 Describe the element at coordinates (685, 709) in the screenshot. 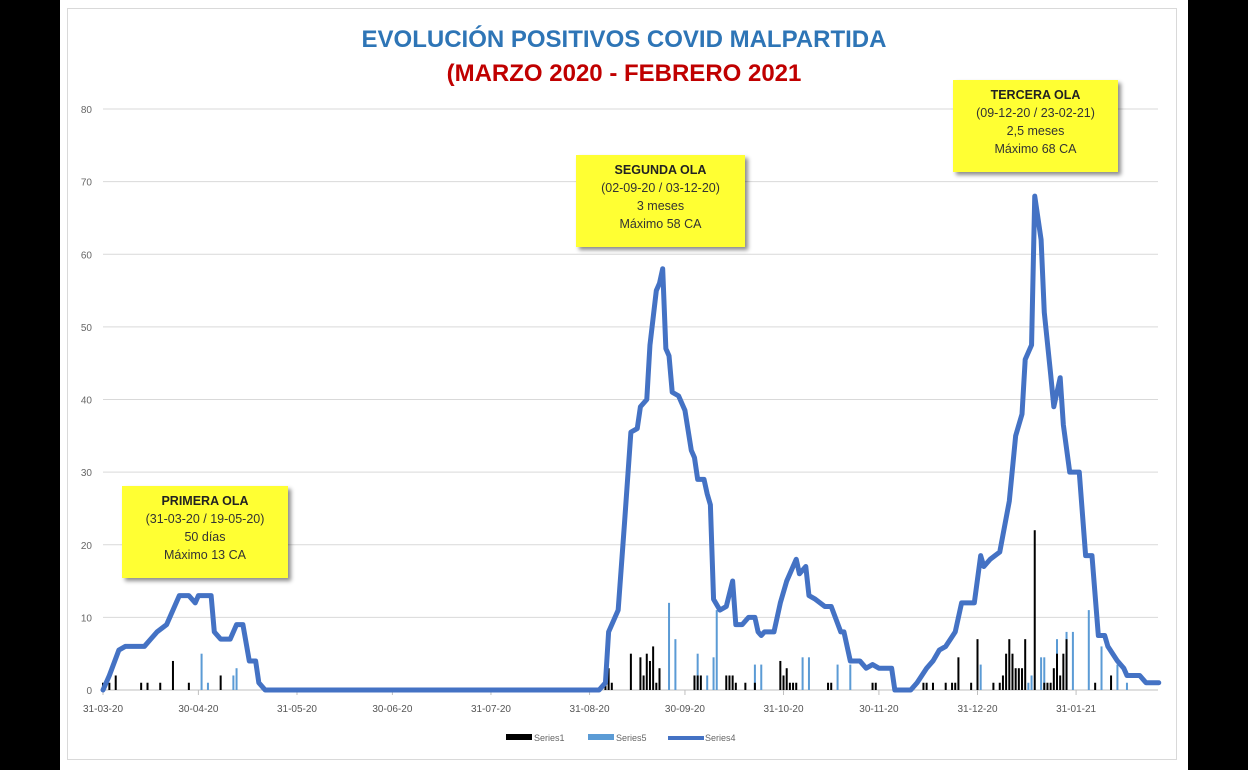

I see `x-tick-label: 30-09-20` at that location.